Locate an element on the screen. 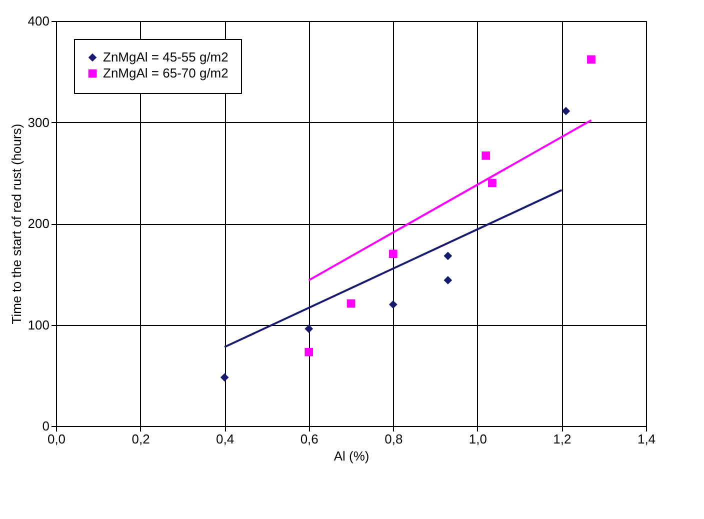 This screenshot has width=704, height=519. legend-label: ZnMgAl = 45-55 g/m2 is located at coordinates (165, 57).